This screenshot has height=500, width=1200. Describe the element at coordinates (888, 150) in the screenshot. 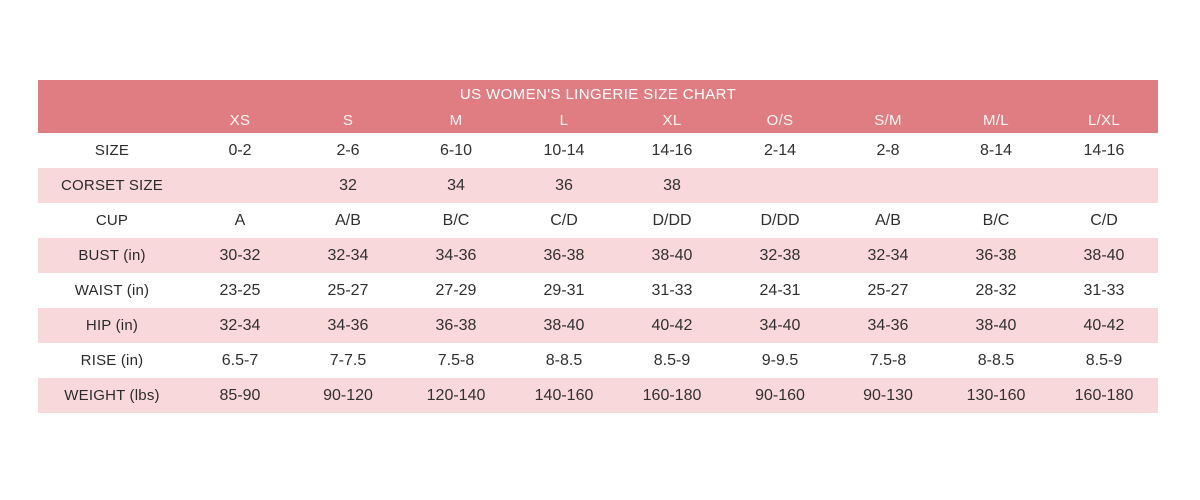

I see `value-cell: 2-8` at that location.